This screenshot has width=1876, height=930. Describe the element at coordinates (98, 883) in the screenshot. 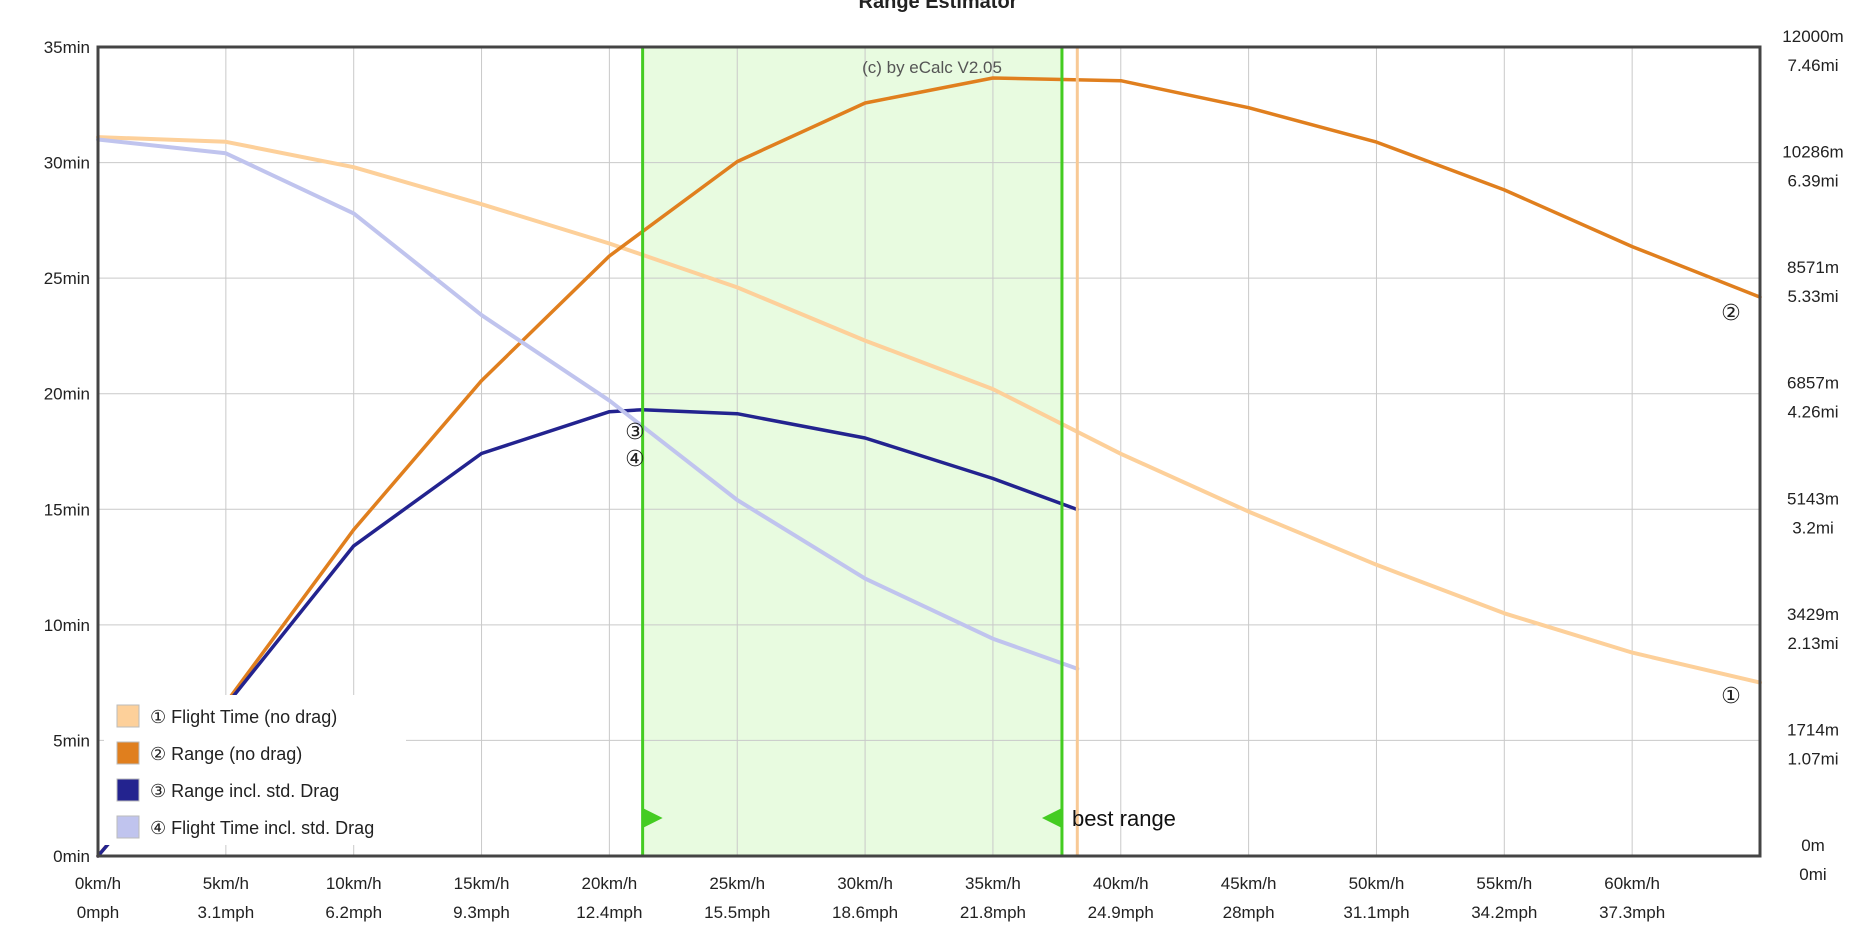

I see `x-tick-label-kmh: 0km/h` at that location.